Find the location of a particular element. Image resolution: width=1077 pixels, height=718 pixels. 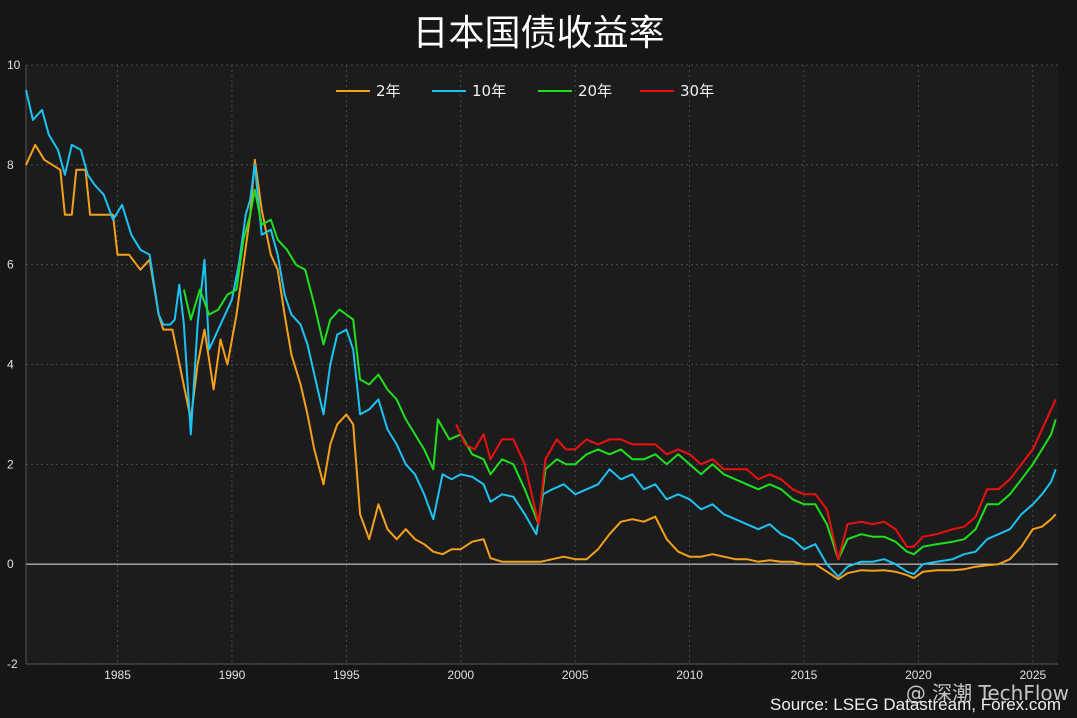

x-tick-label: 1990 is located at coordinates (232, 675).